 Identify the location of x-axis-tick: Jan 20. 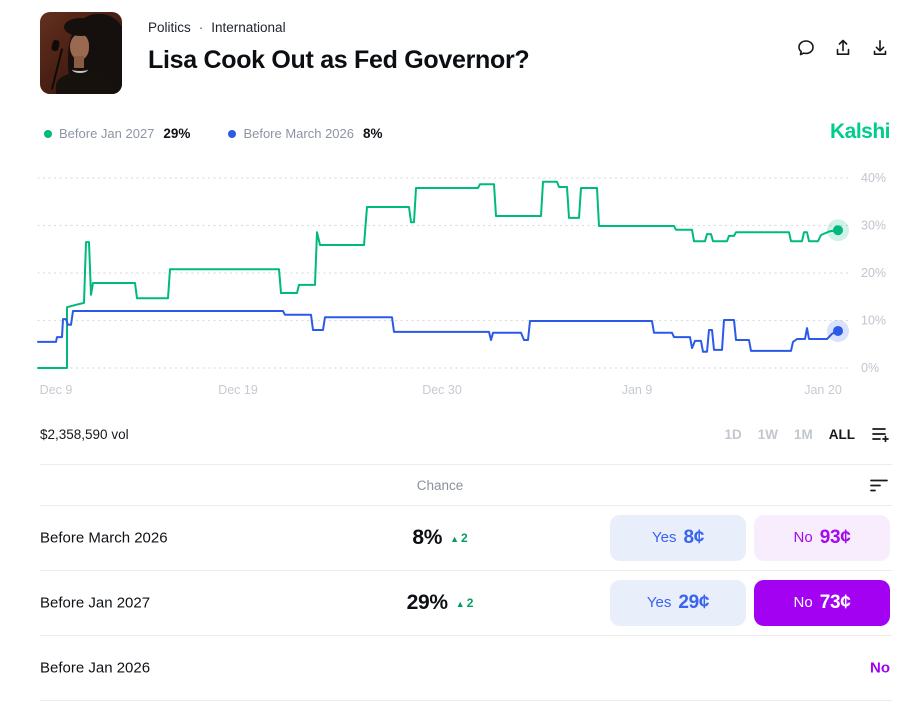
(823, 390).